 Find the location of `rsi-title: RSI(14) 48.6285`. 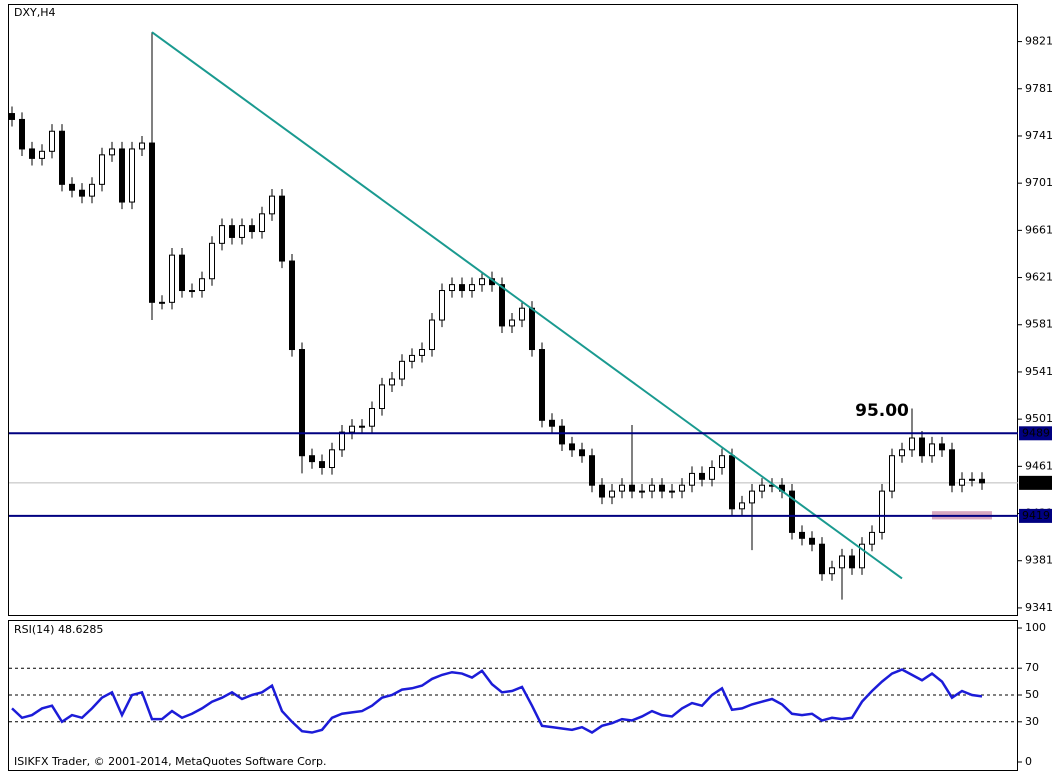

rsi-title: RSI(14) 48.6285 is located at coordinates (58, 629).